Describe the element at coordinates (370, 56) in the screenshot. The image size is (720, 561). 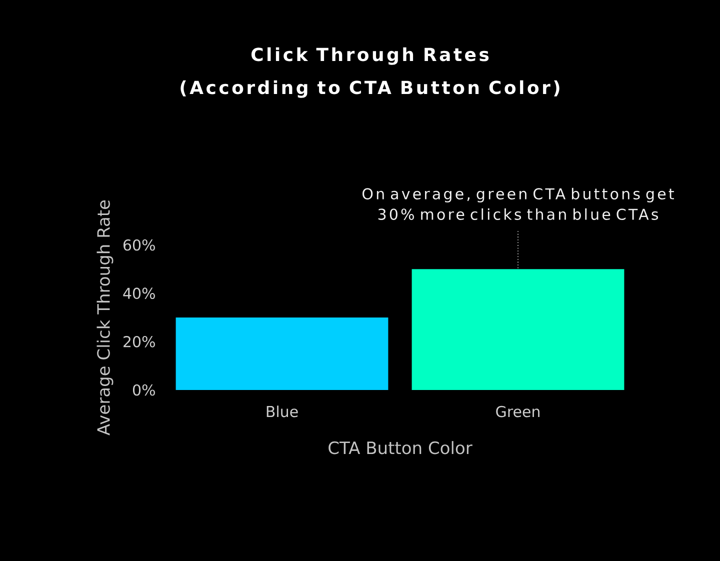
I see `chart-title: Click Through Rates` at that location.